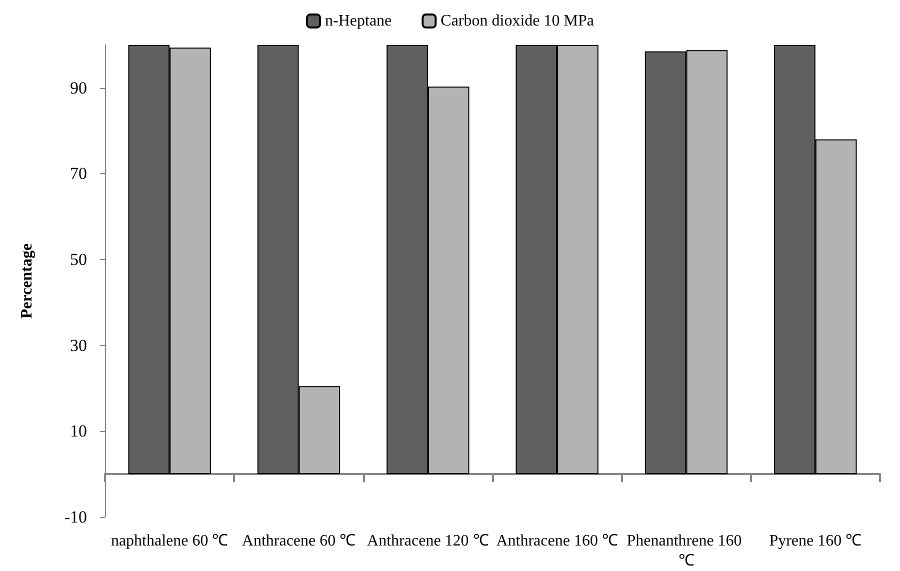  I want to click on x-tick-label: Anthracene 120 ℃, so click(428, 541).